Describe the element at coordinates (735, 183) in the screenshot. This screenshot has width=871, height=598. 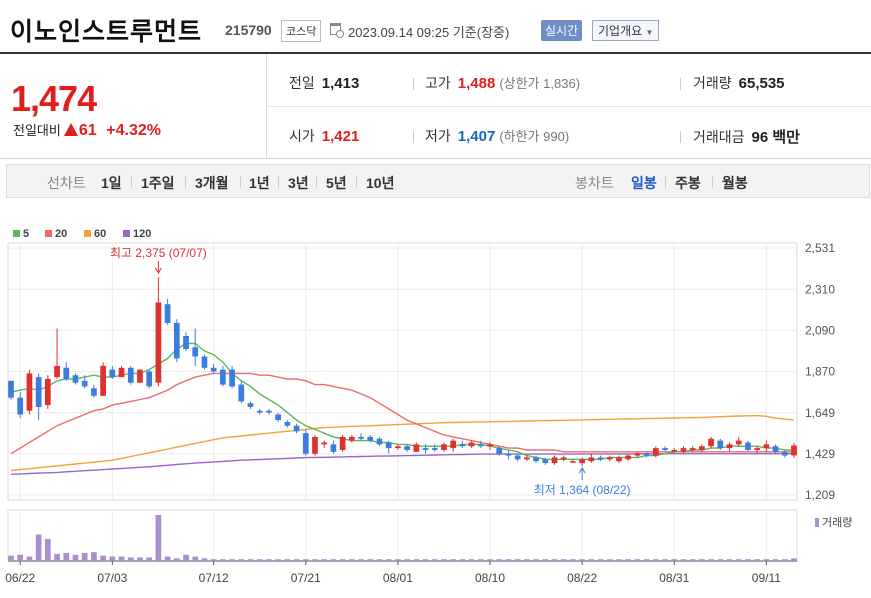
I see `candle-monthly: 월봉` at that location.